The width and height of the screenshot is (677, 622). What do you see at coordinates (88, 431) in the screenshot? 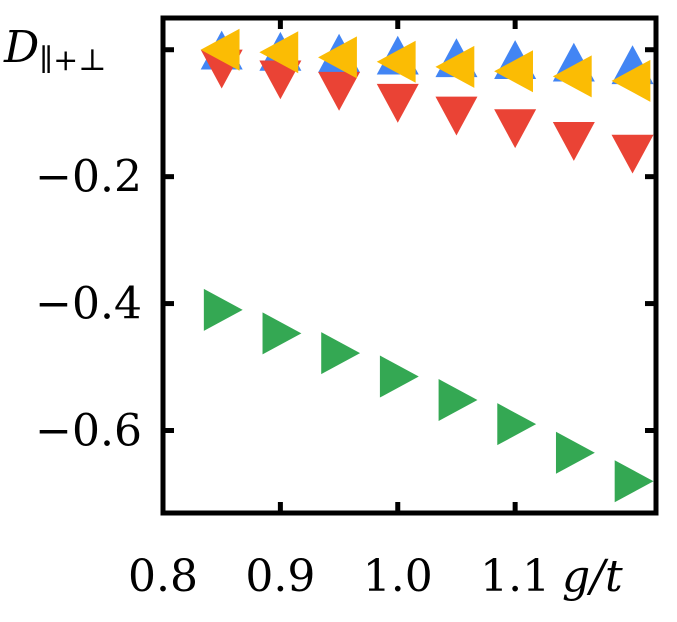
I see `y-tick-label: −0.6` at bounding box center [88, 431].